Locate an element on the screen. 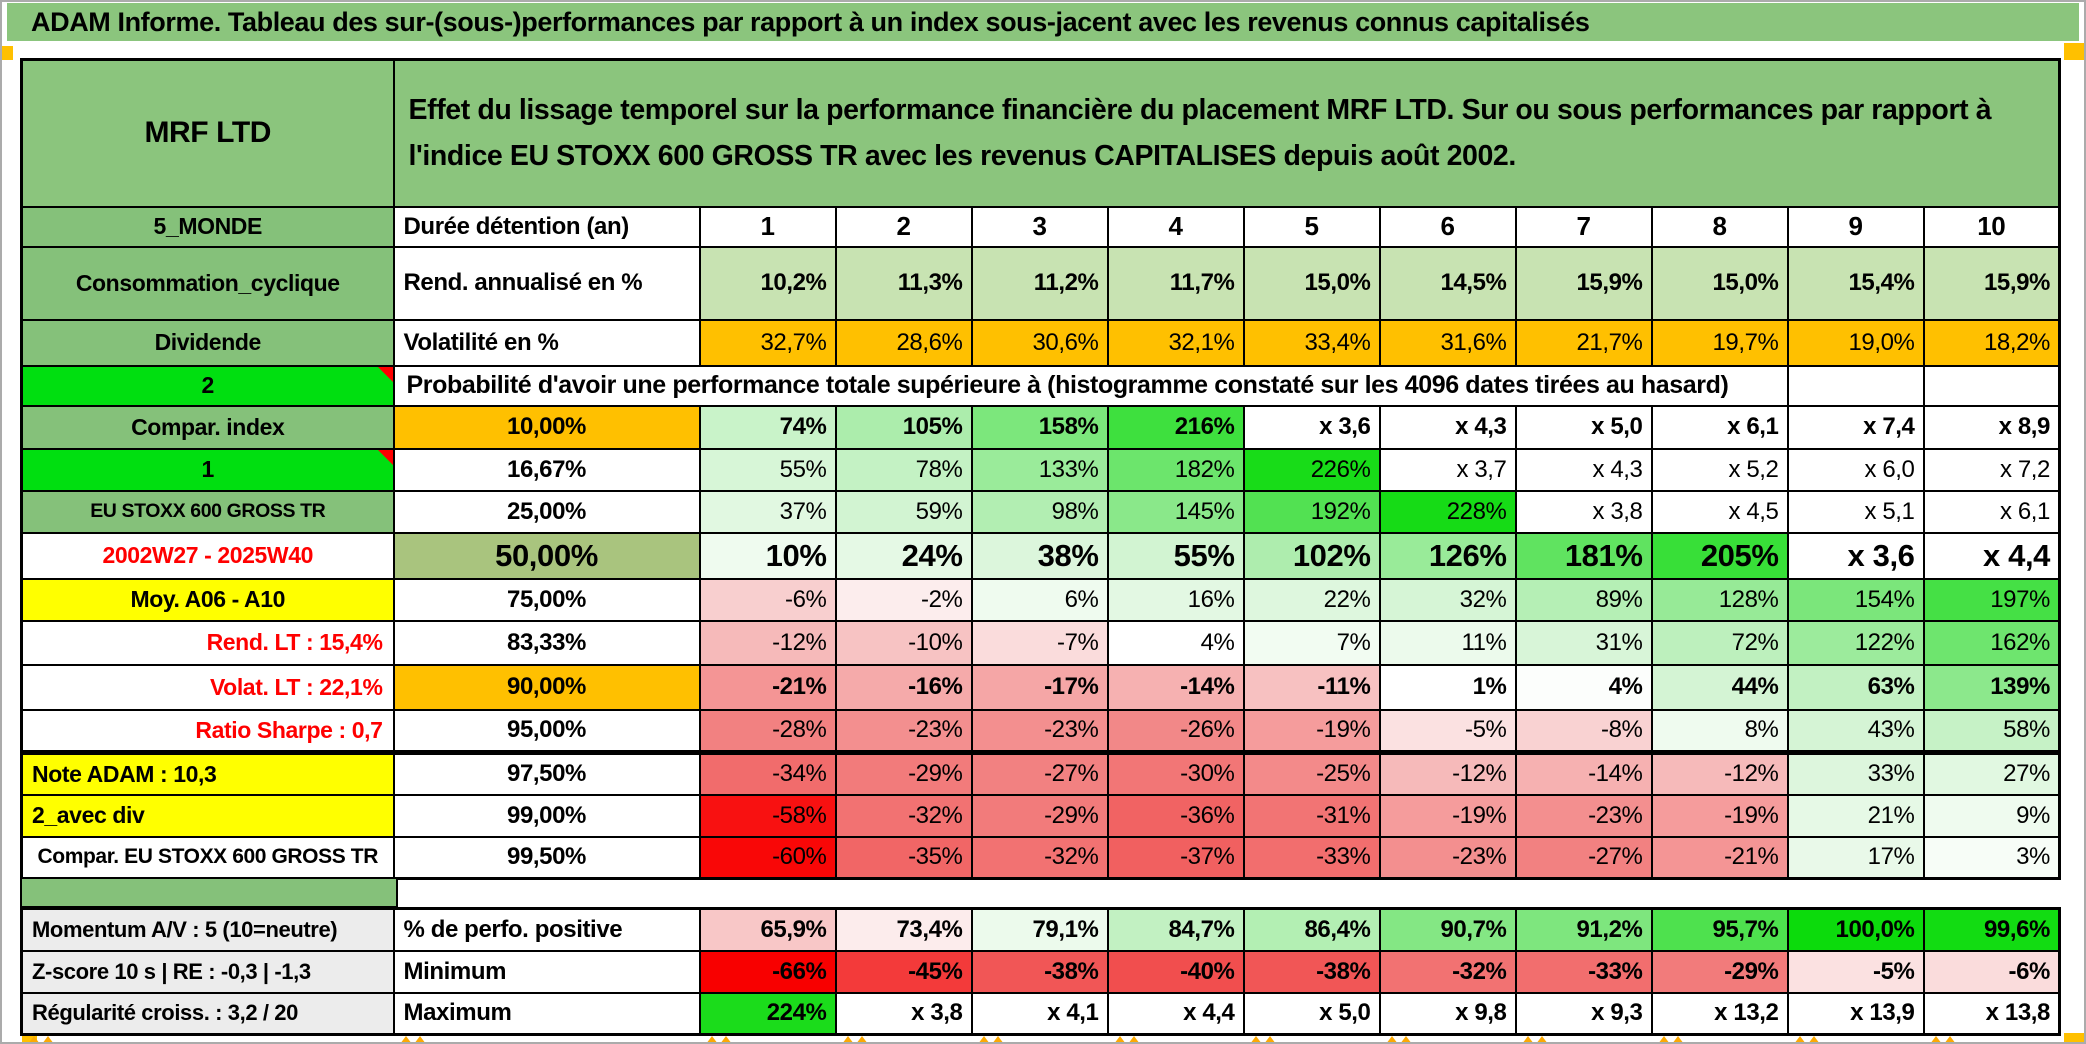  value-cell: -10% is located at coordinates (903, 642).